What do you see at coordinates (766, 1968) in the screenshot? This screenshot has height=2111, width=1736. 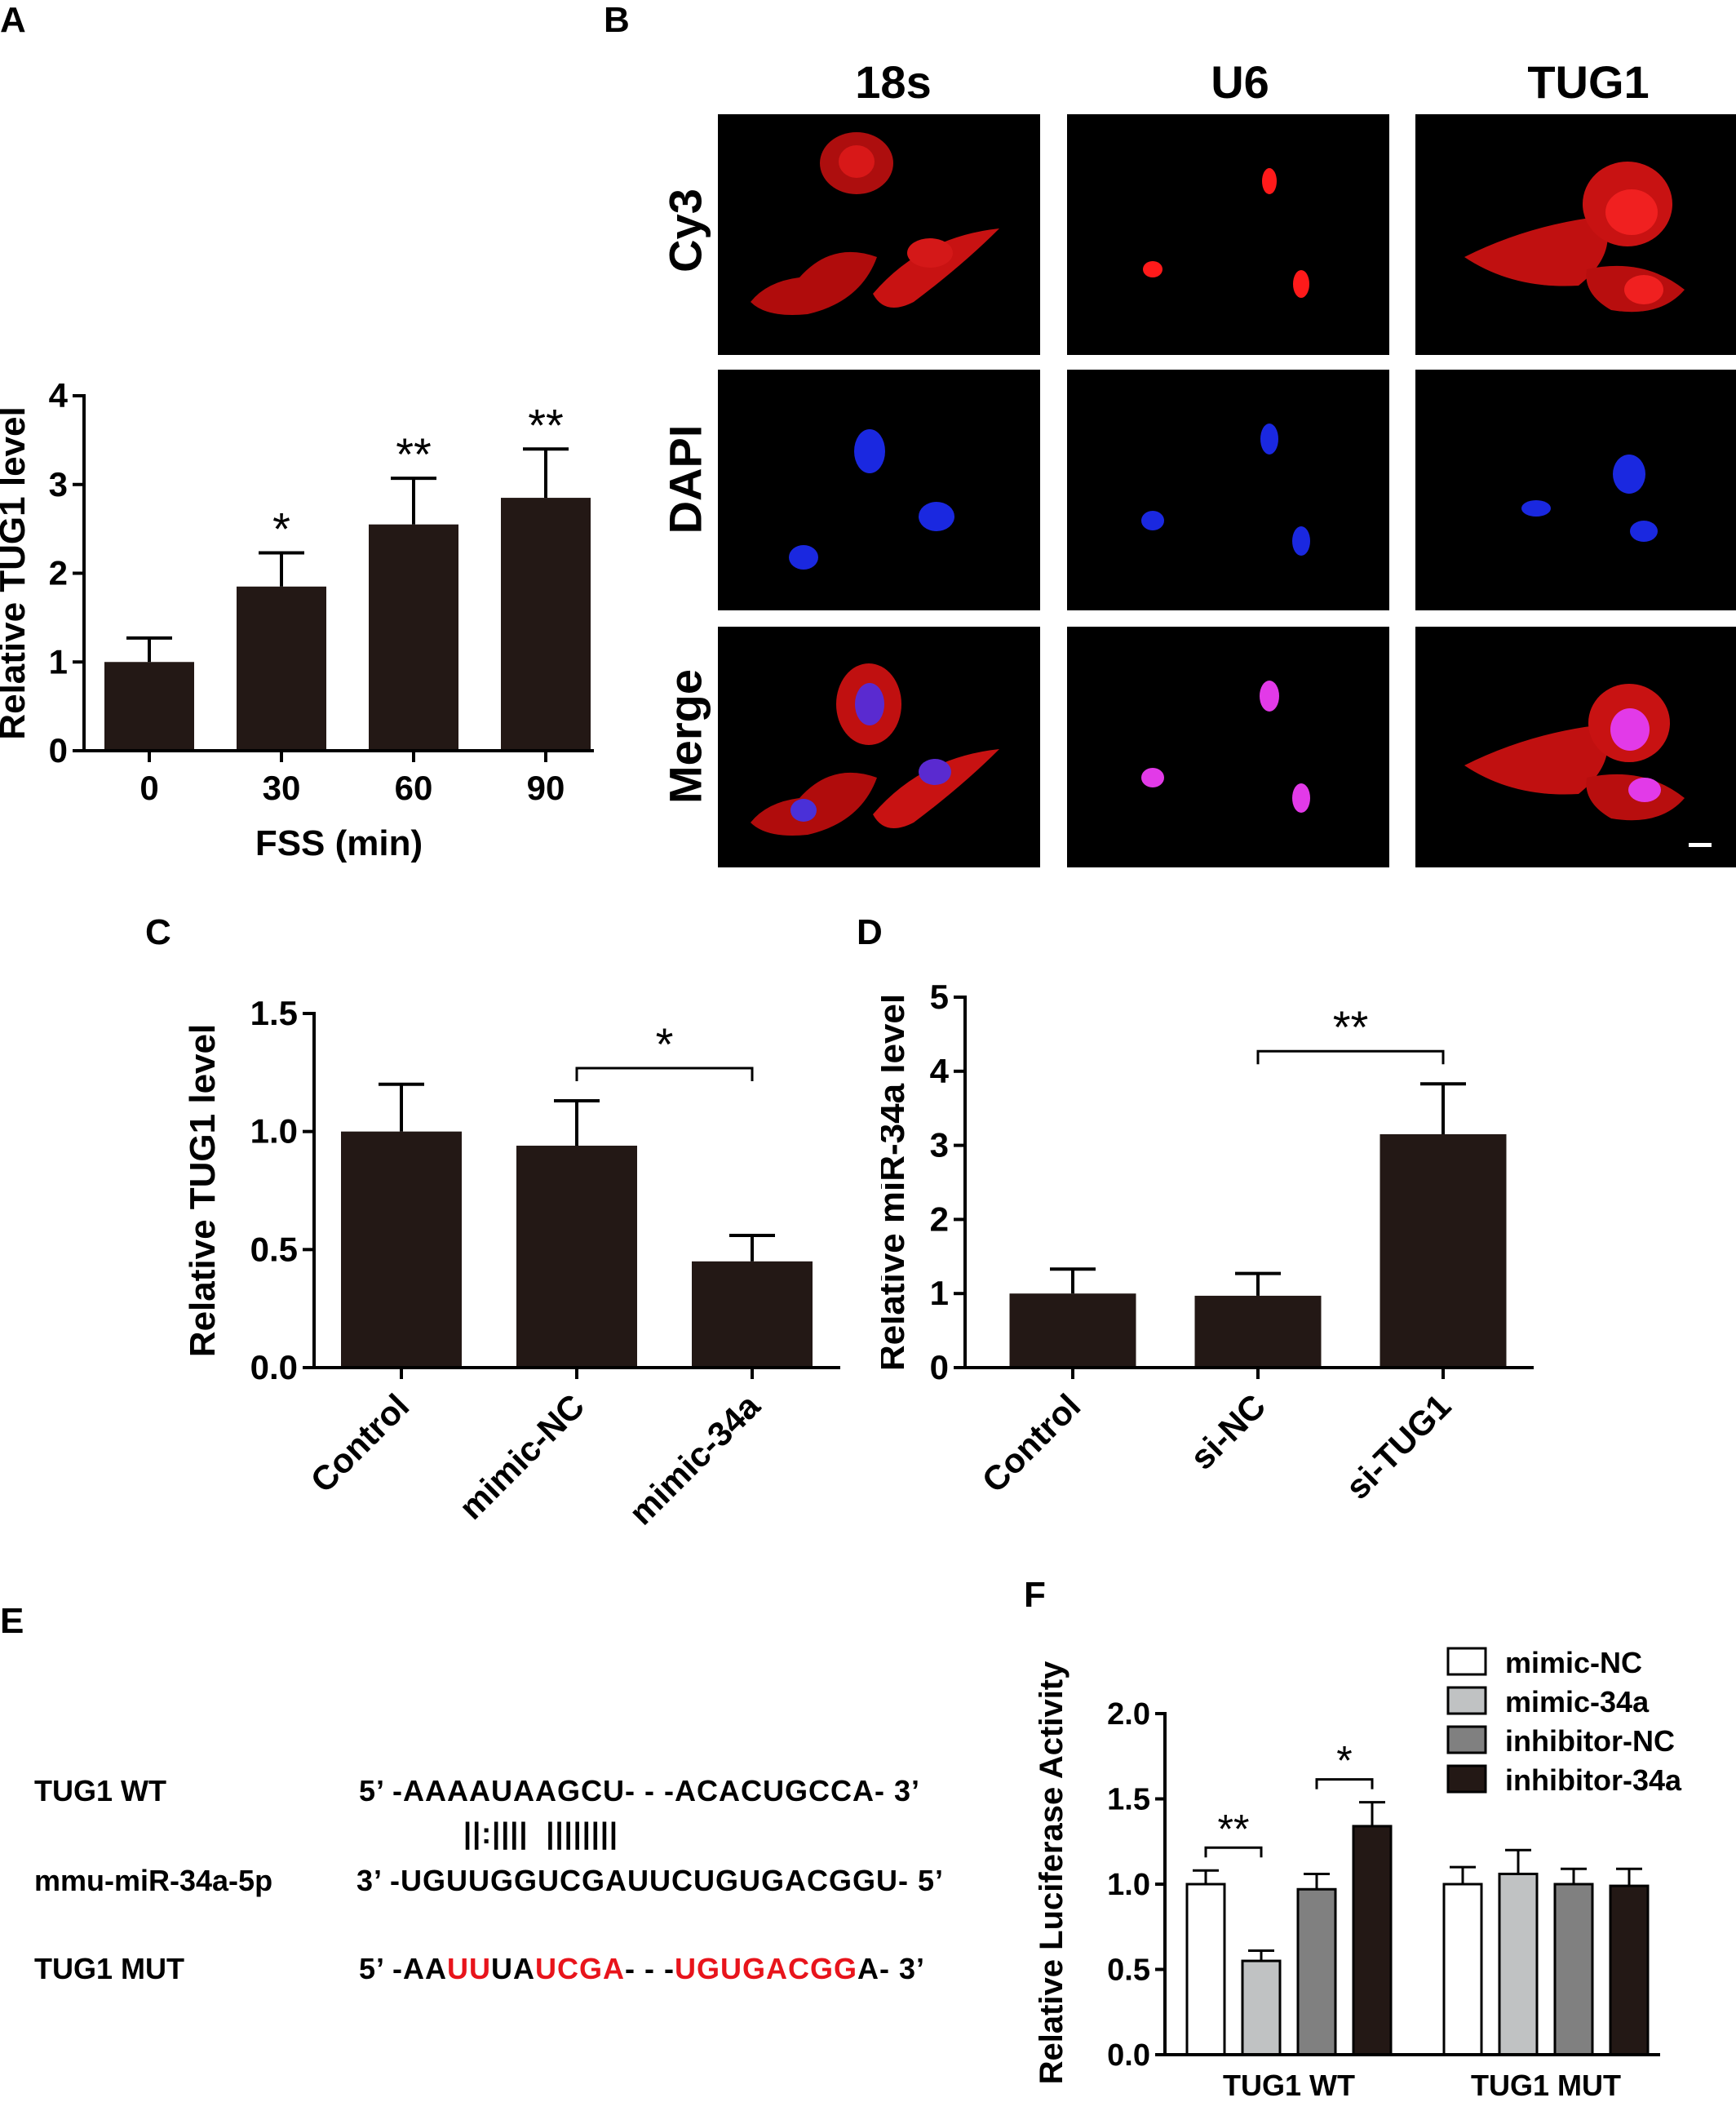 I see `seq-mut-part-5: UGUGACGG` at bounding box center [766, 1968].